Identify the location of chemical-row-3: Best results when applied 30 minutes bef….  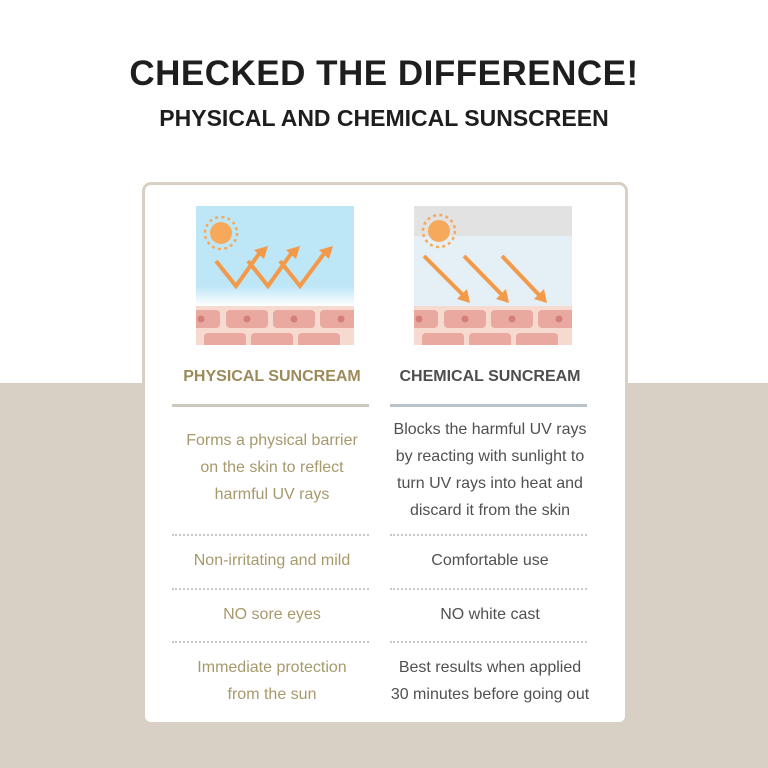
(490, 681).